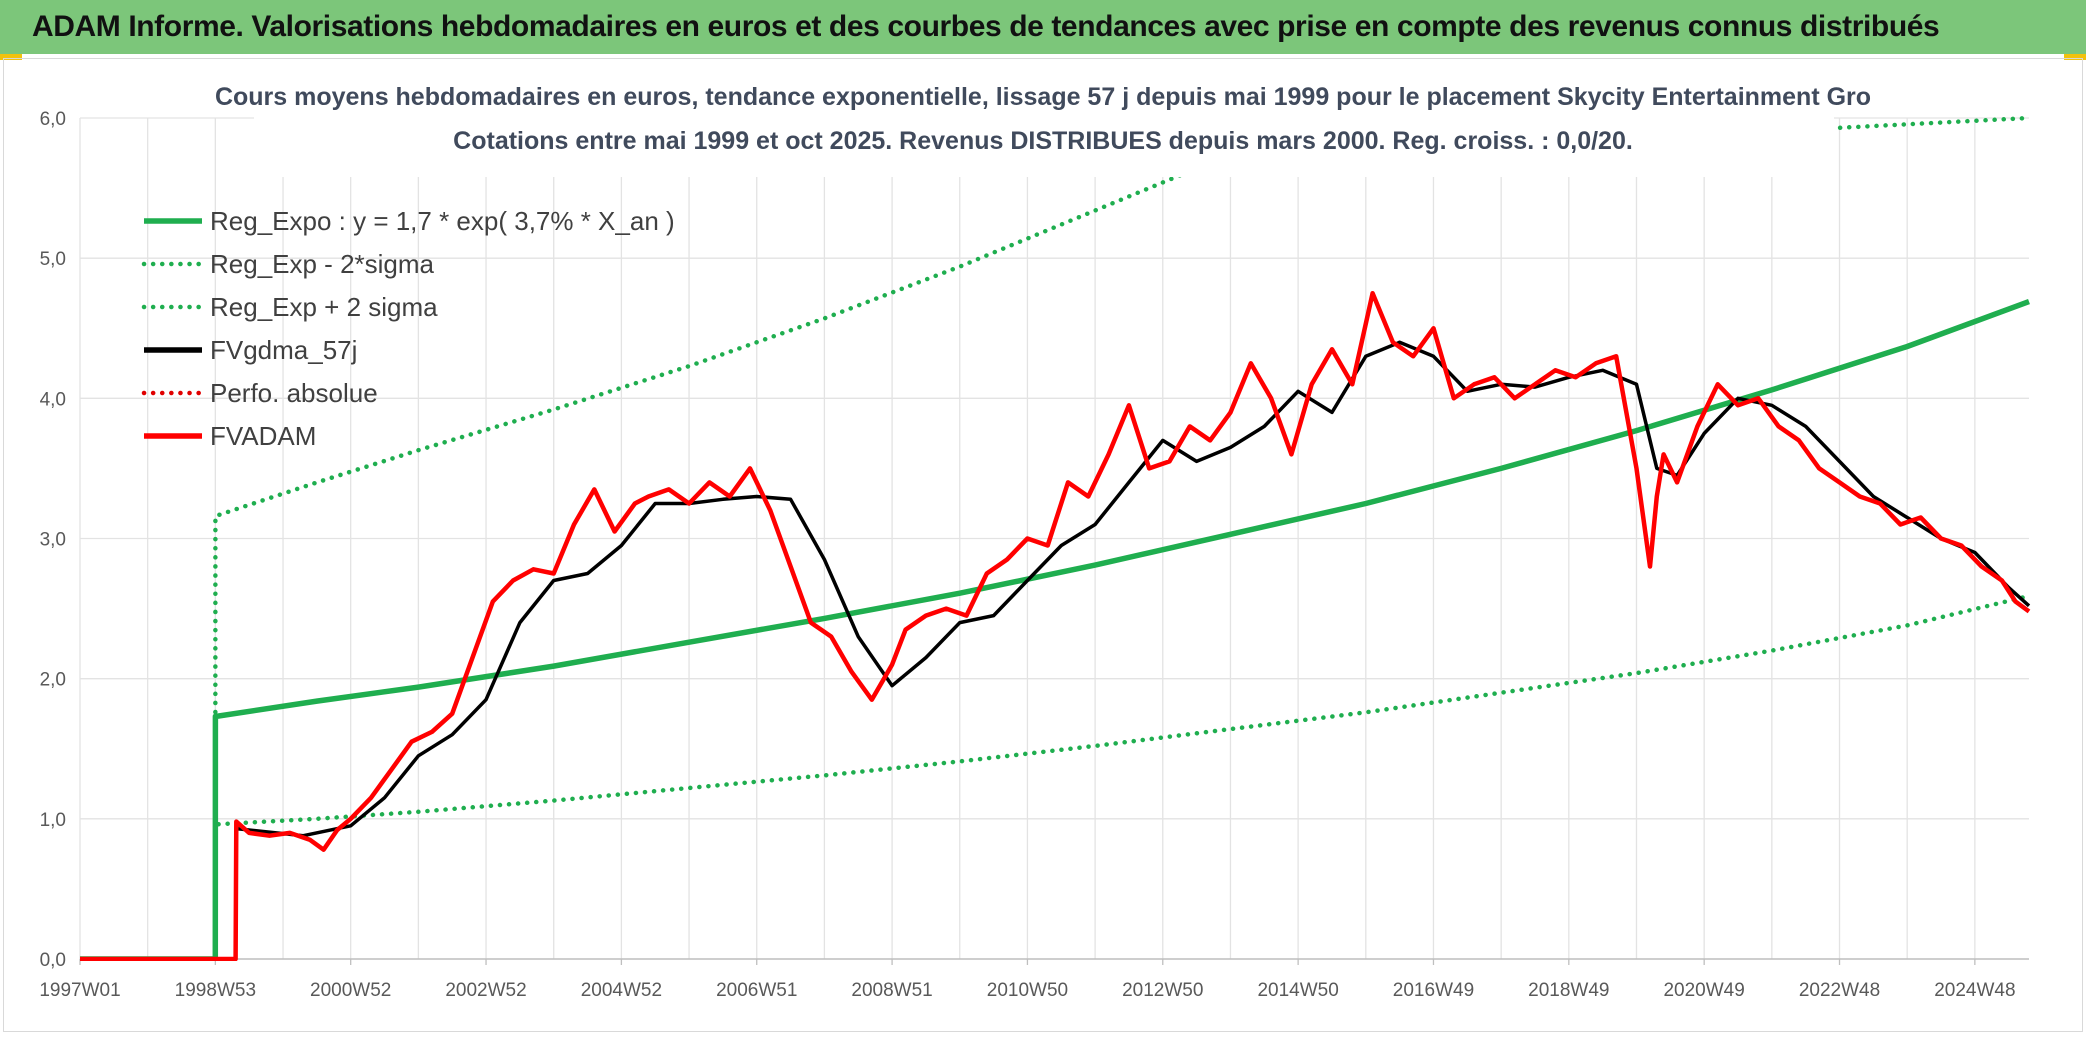 This screenshot has width=2086, height=1037. Describe the element at coordinates (1703, 990) in the screenshot. I see `x-tick-label: 2020W49` at that location.